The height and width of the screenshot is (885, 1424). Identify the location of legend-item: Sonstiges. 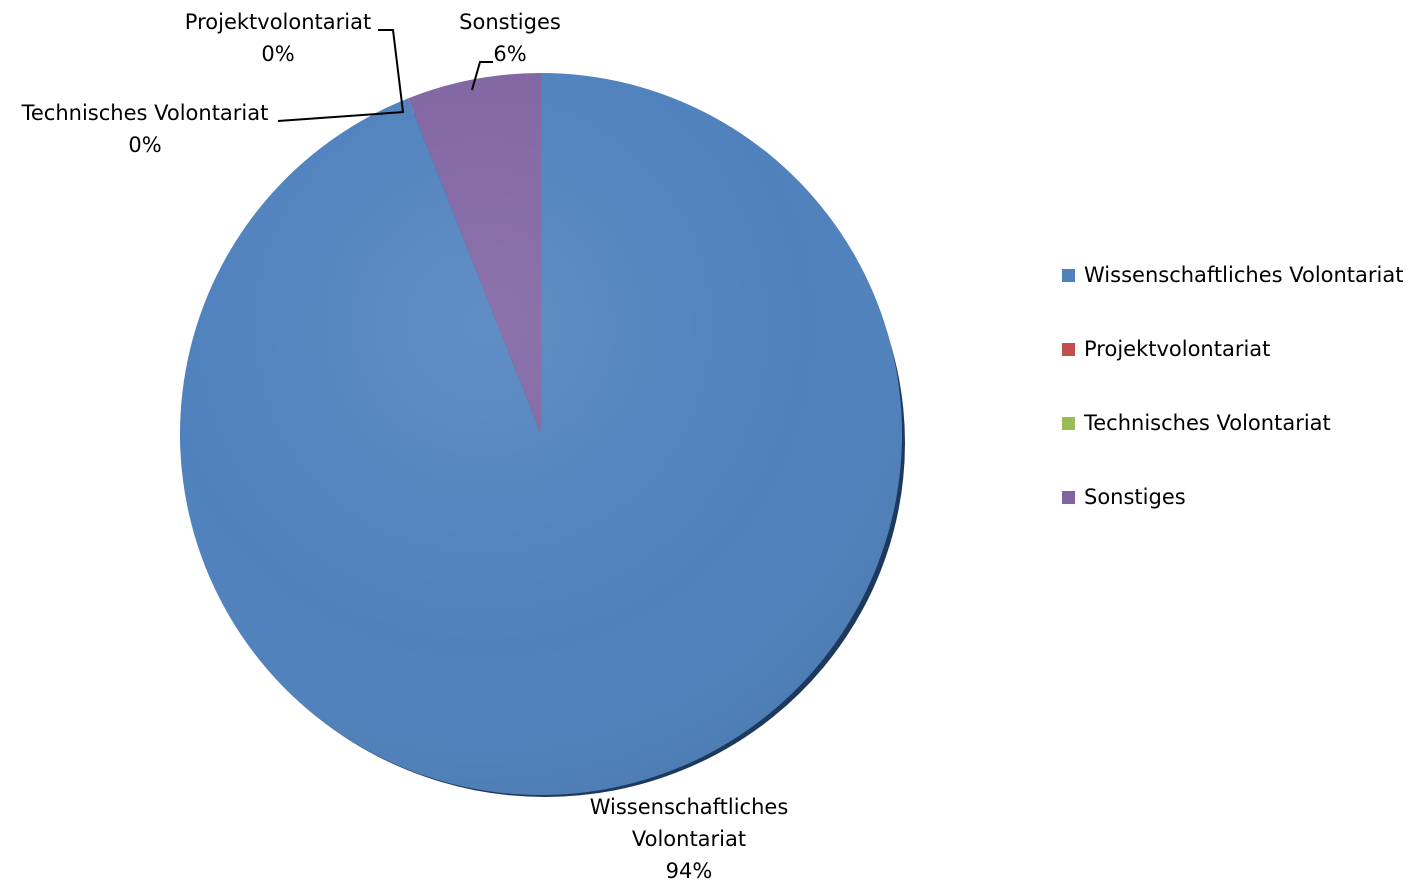
(1232, 517).